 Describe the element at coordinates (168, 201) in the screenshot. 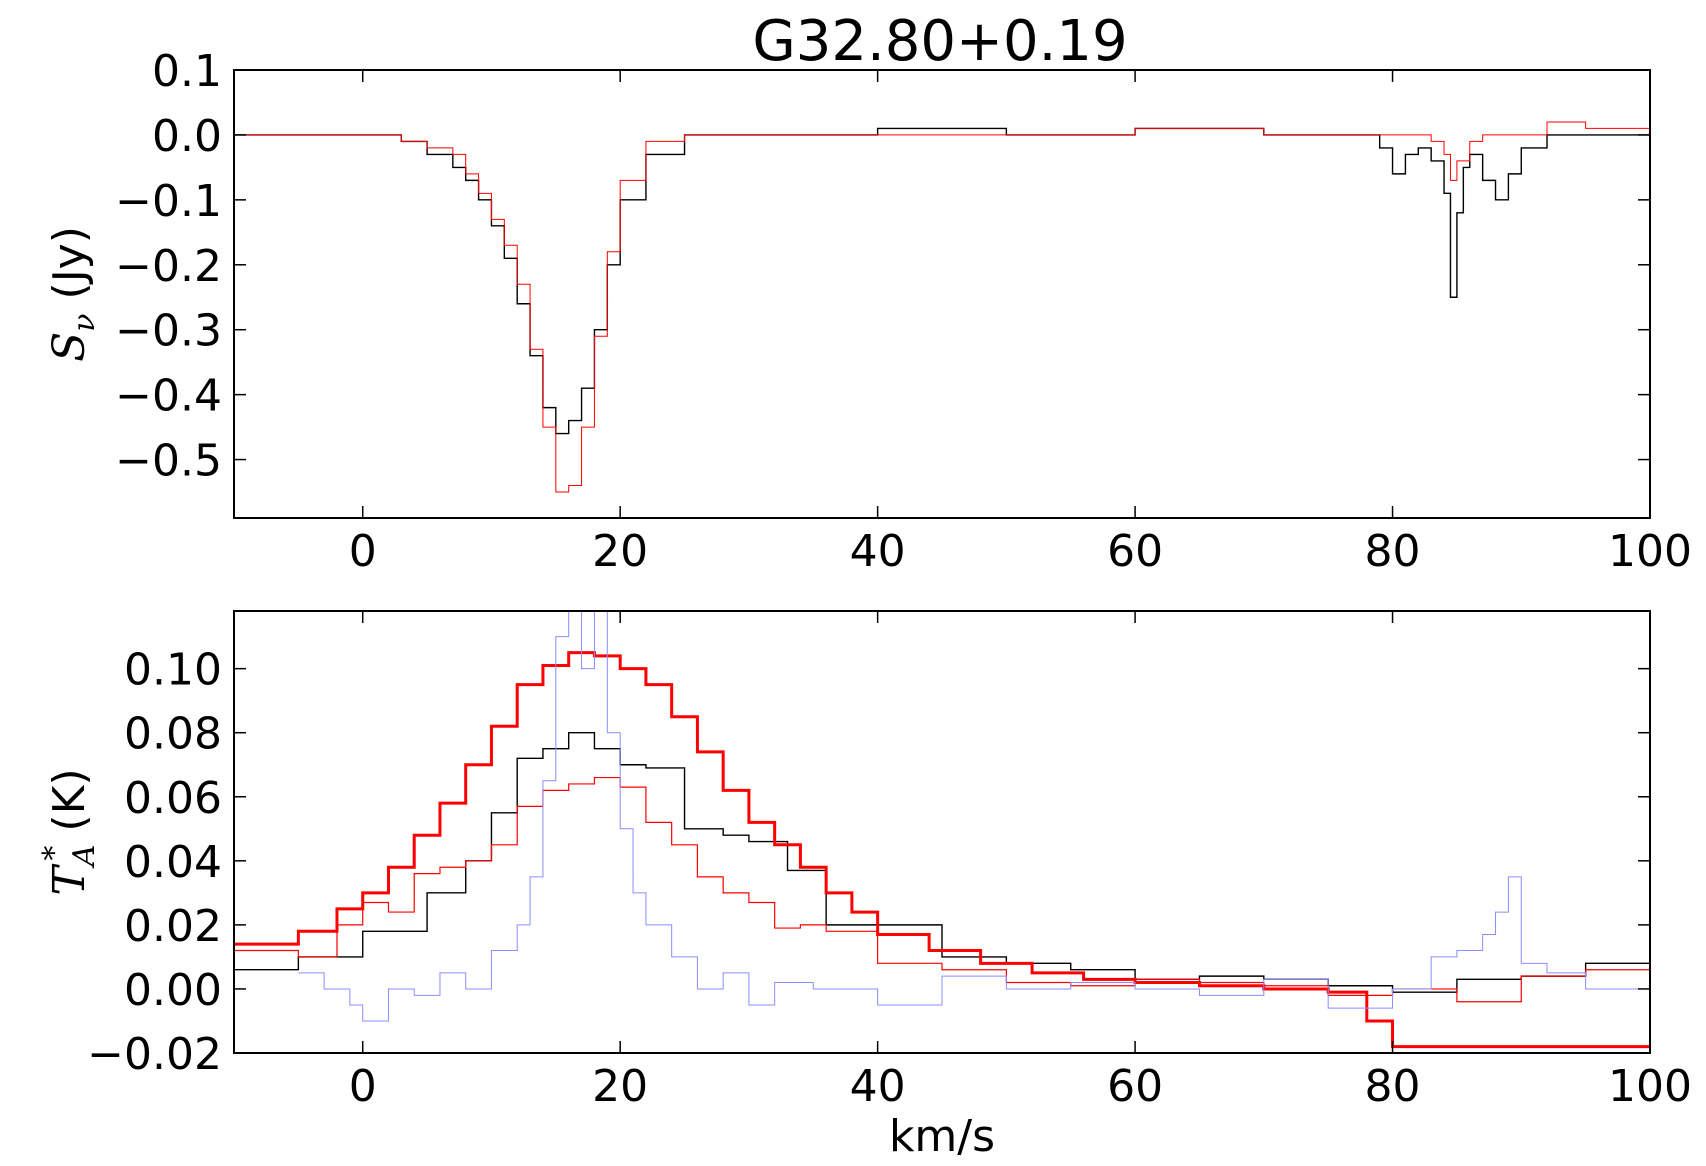

I see `top-ytick-label: −0.1` at that location.